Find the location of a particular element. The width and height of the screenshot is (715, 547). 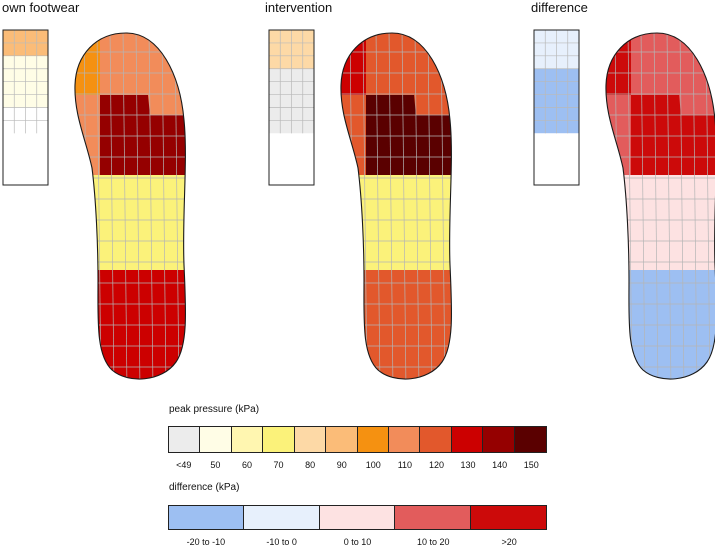

difference-legend-tick-label: 0 to 10 is located at coordinates (357, 542).